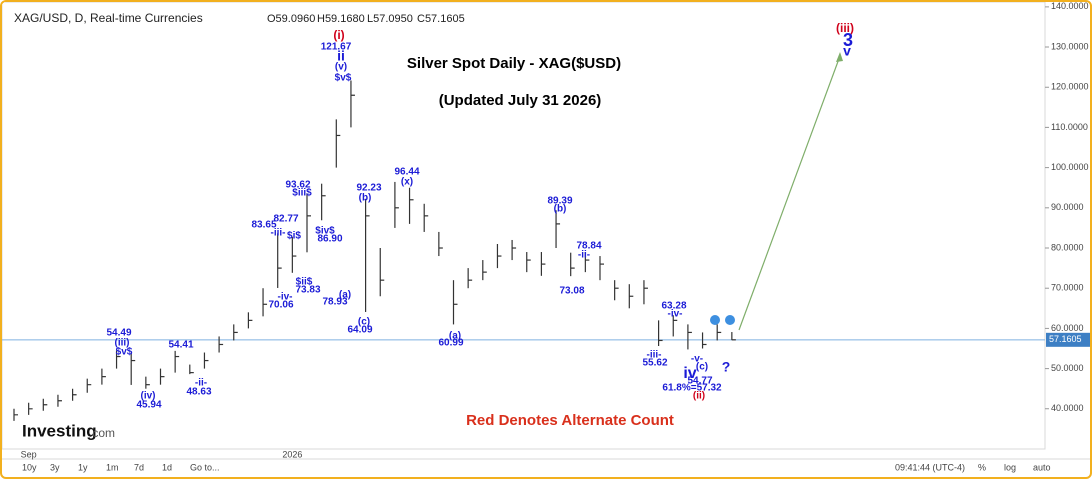  What do you see at coordinates (559, 201) in the screenshot?
I see `wave-label: 89.39` at bounding box center [559, 201].